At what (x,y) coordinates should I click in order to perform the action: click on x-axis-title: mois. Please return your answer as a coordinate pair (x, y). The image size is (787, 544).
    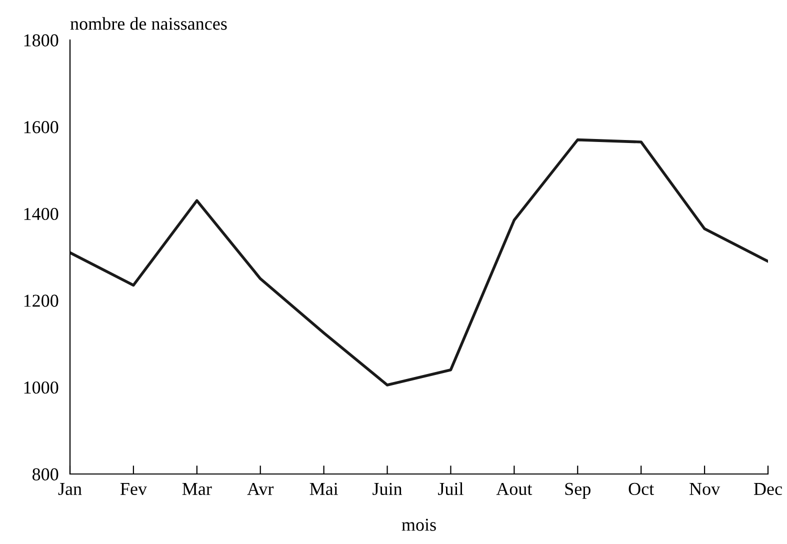
    Looking at the image, I should click on (419, 524).